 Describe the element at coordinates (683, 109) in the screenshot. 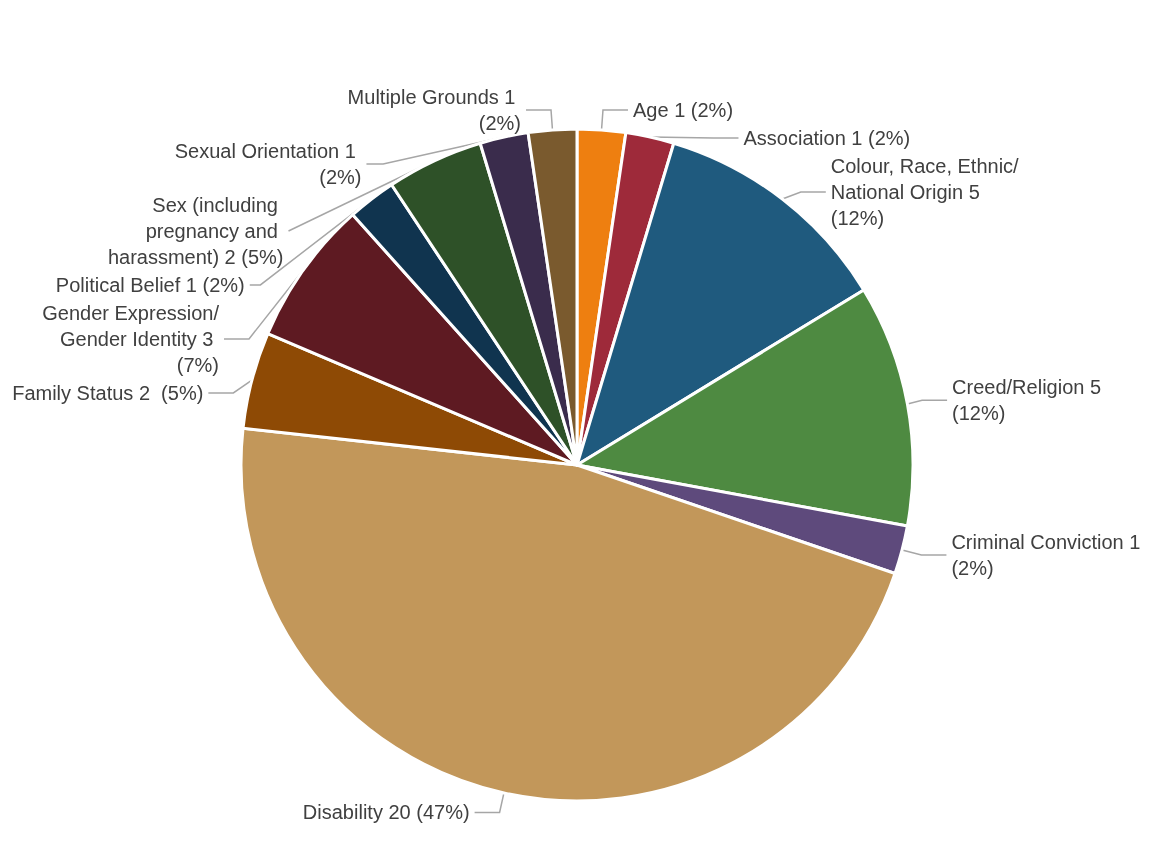

I see `slice-label: Age 1 (2%)` at that location.